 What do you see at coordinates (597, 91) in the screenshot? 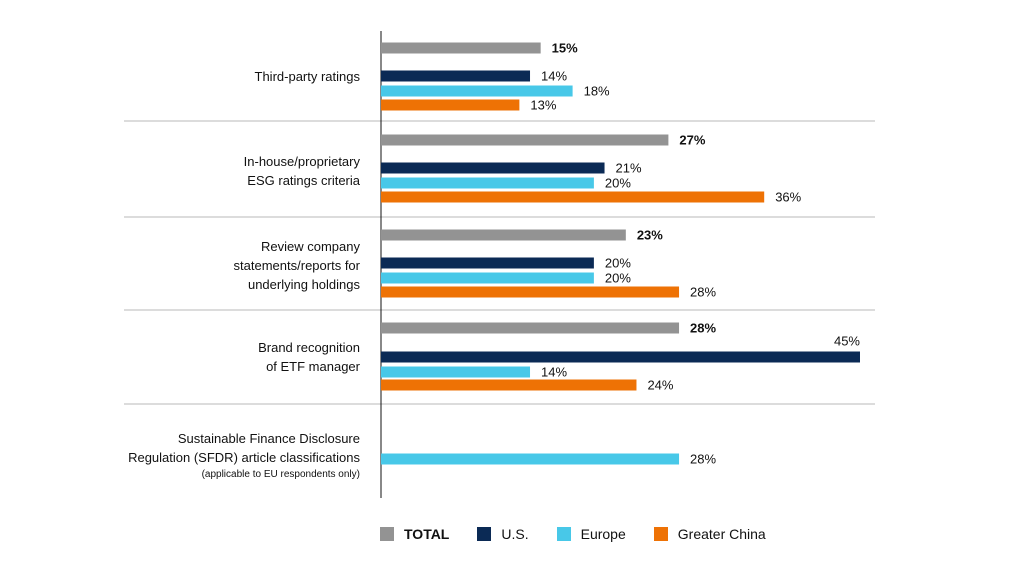
I see `bar-value-label: 18%` at bounding box center [597, 91].